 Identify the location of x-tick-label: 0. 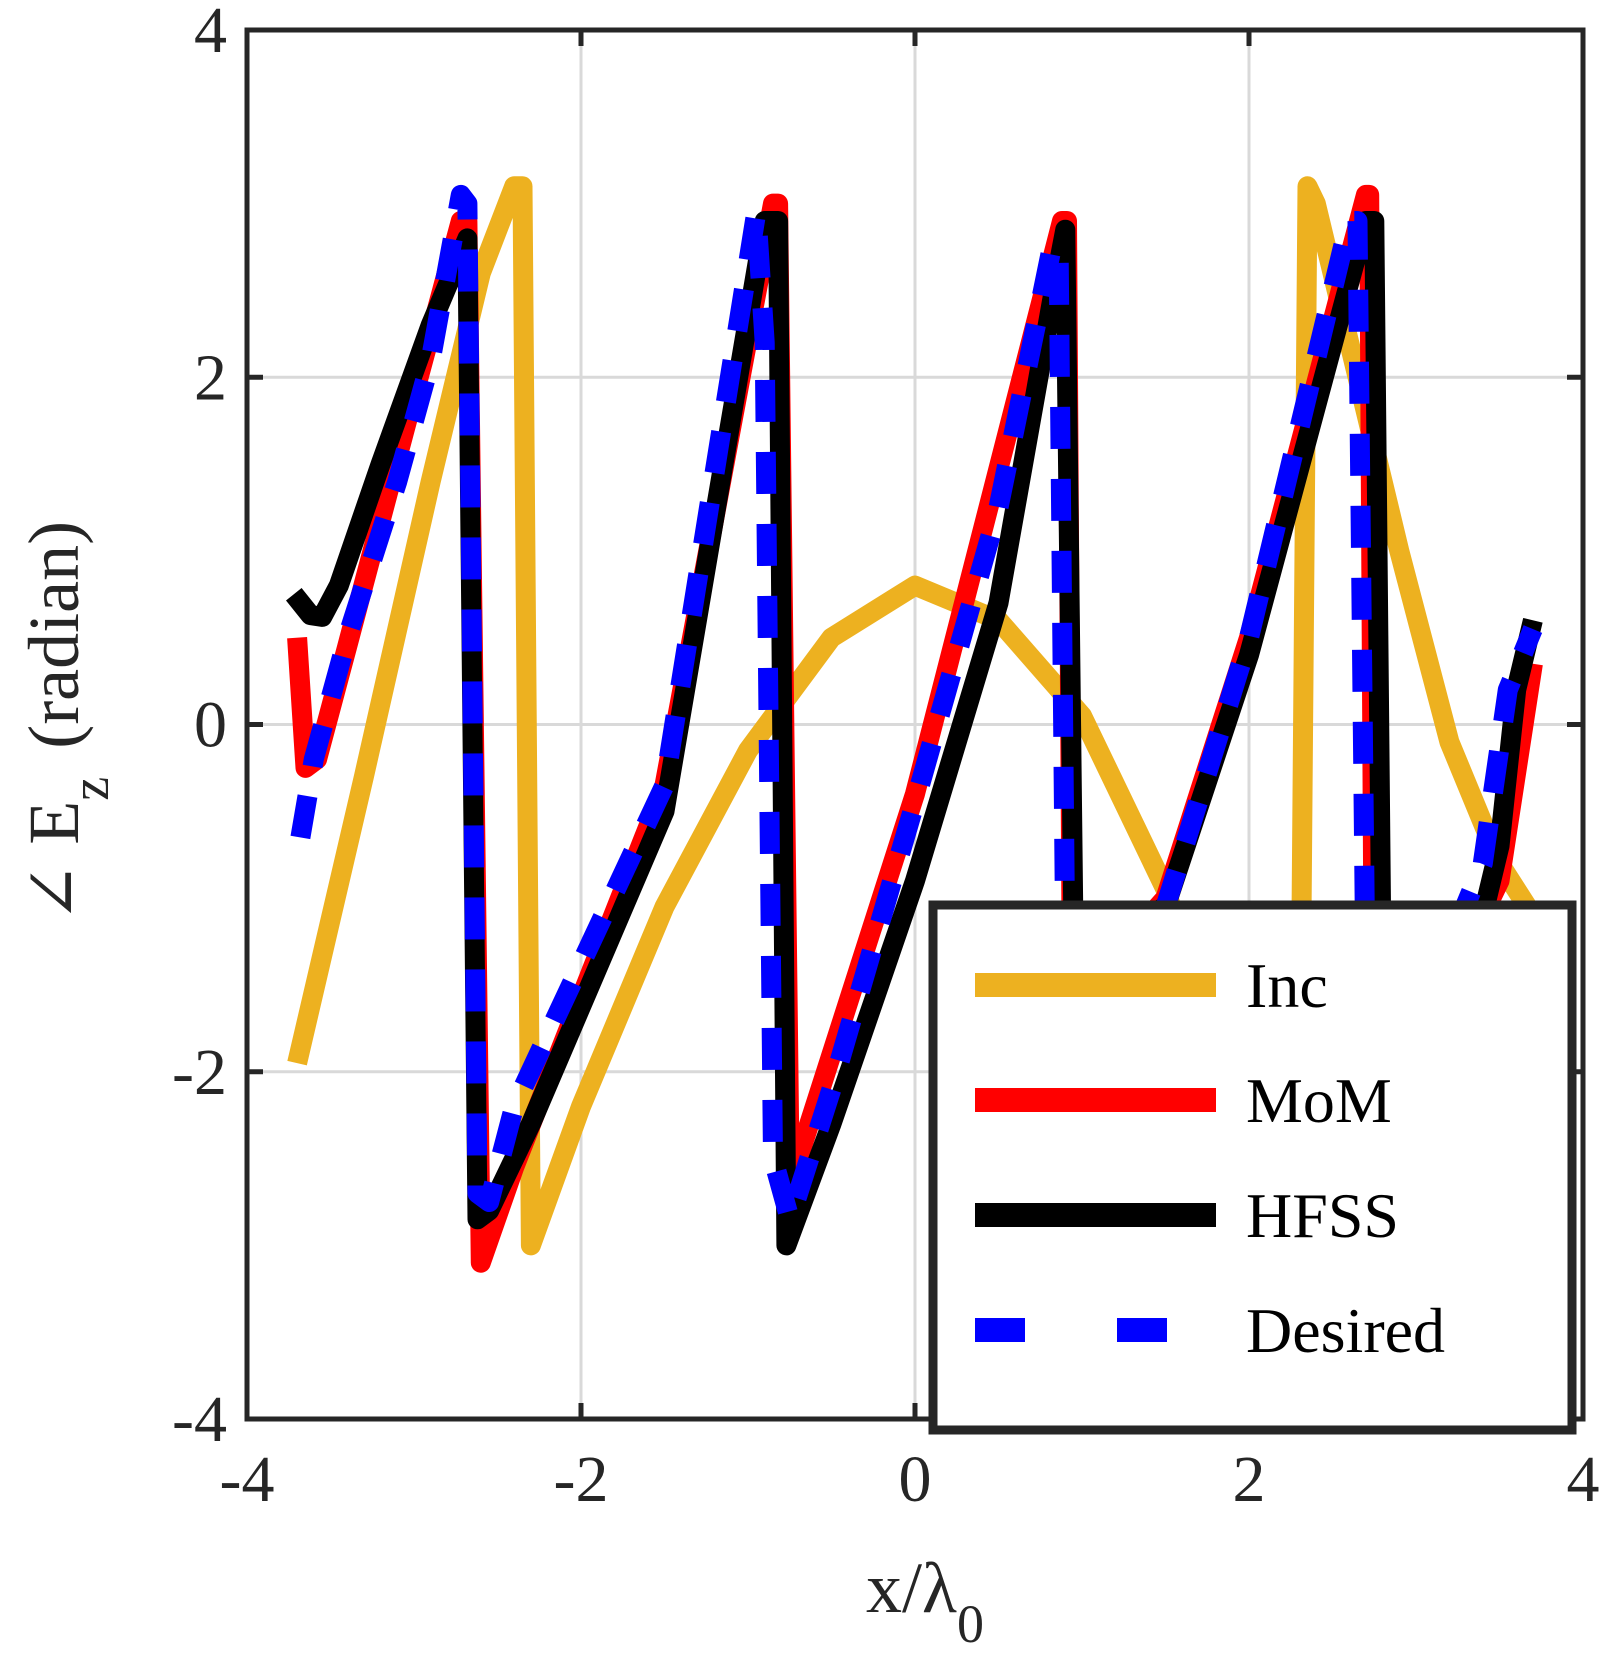
(915, 1479).